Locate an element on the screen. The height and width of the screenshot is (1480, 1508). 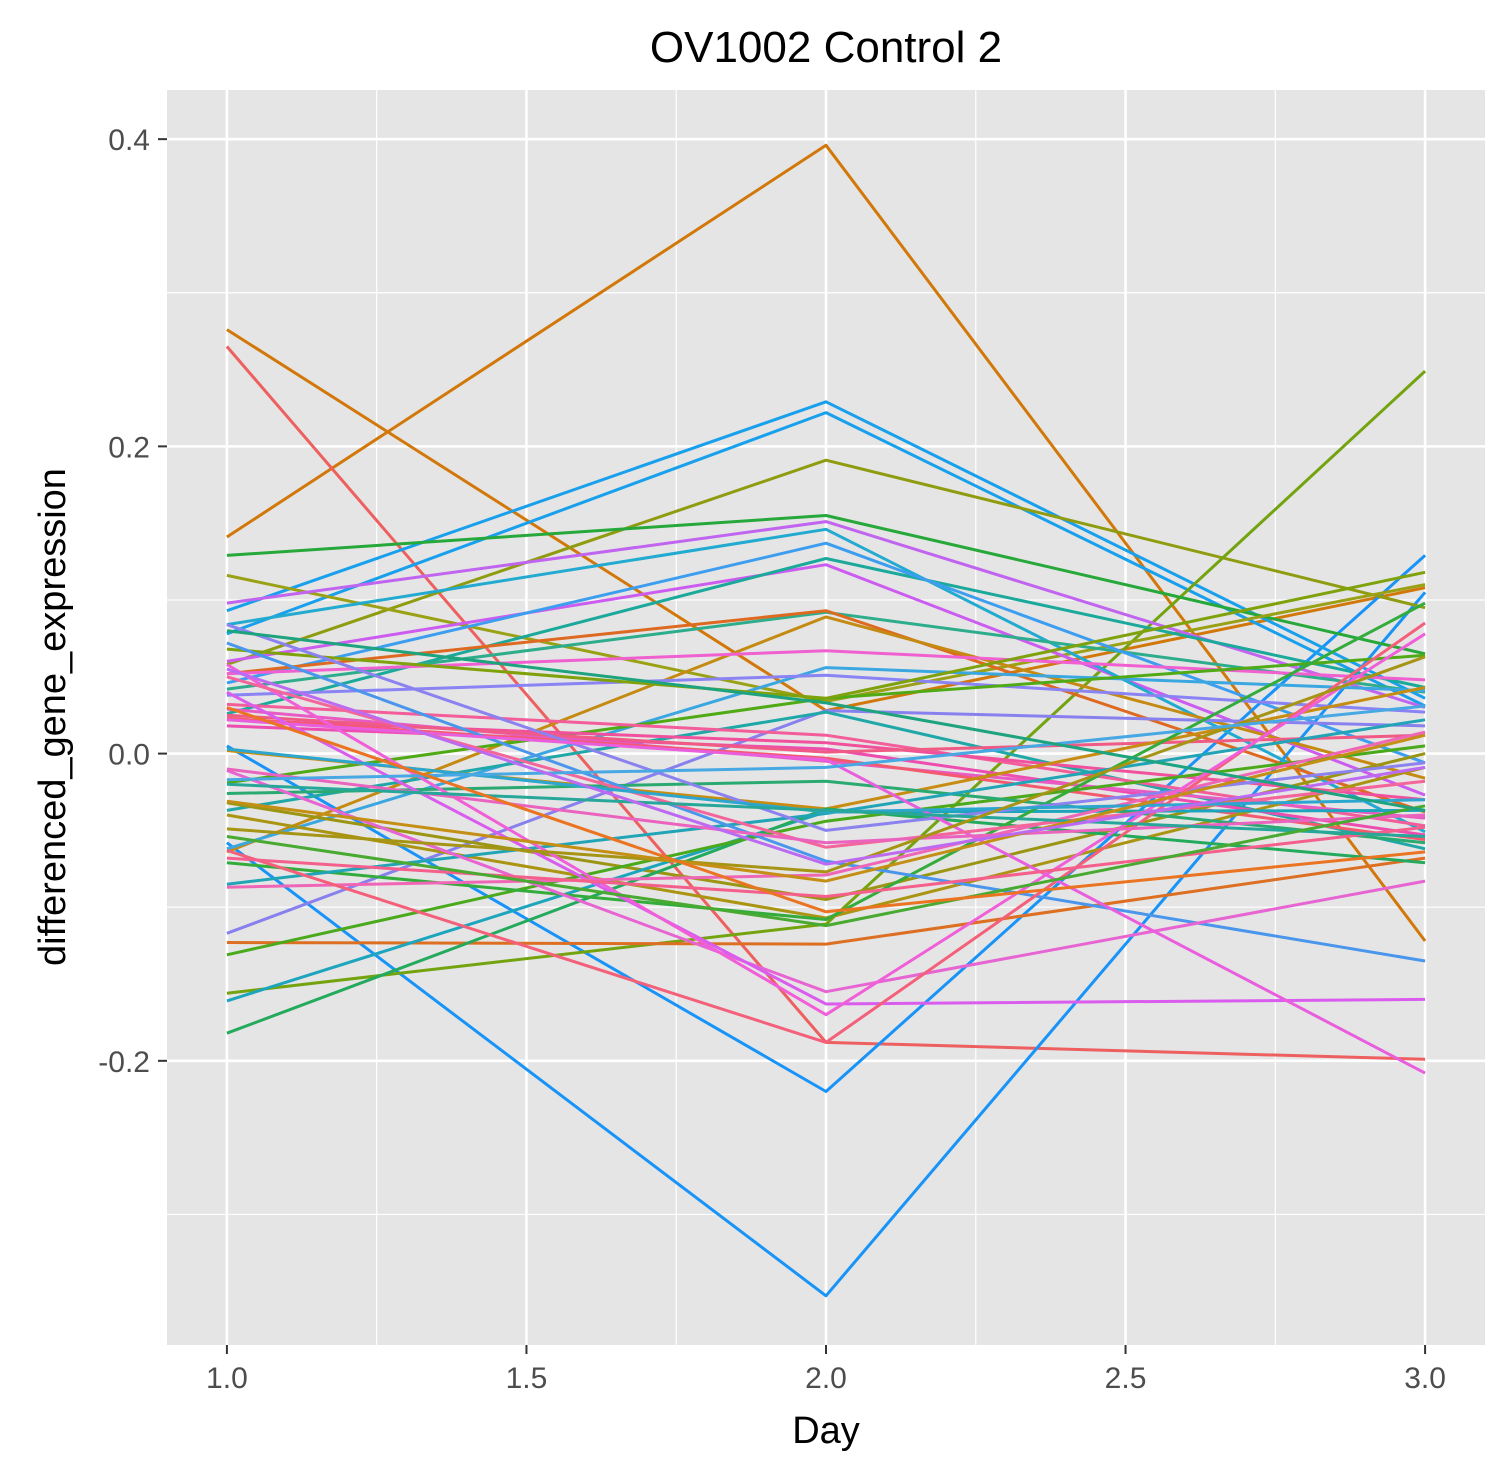
y-tick-label: 0.2 is located at coordinates (129, 447).